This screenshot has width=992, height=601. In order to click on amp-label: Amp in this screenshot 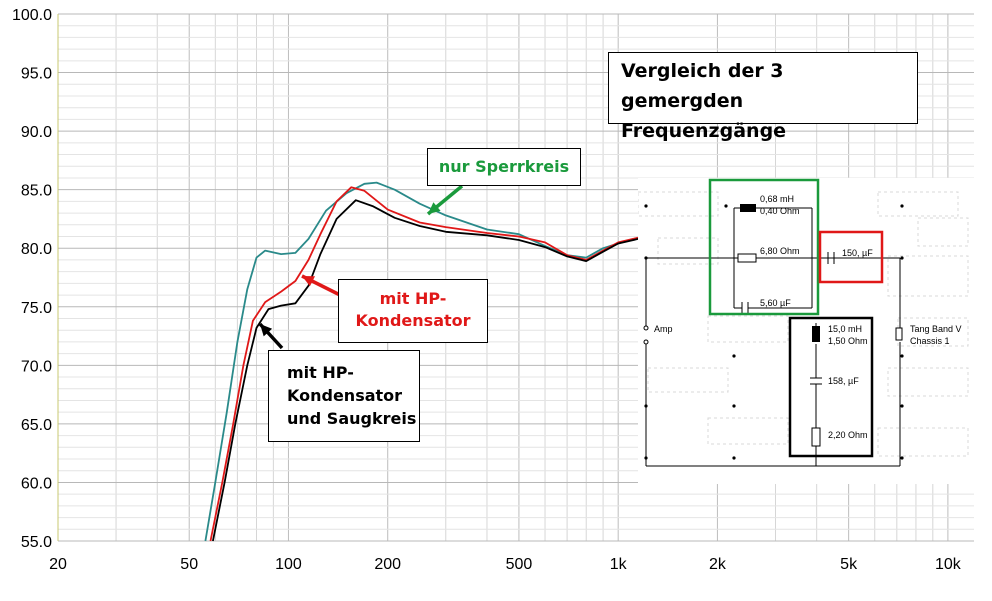, I will do `click(663, 329)`.